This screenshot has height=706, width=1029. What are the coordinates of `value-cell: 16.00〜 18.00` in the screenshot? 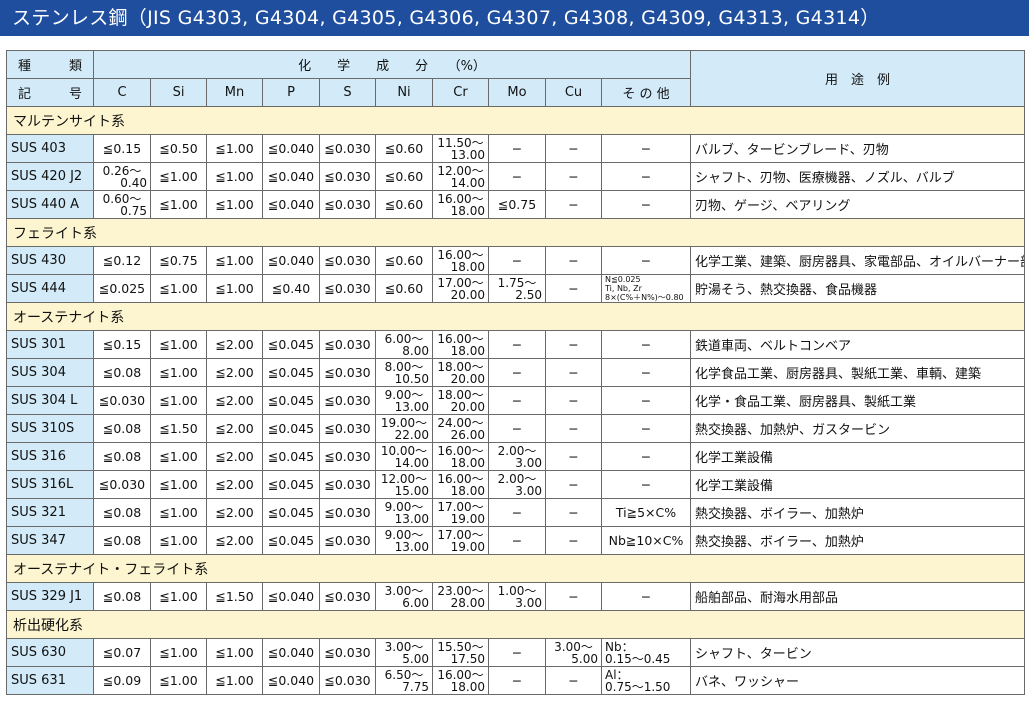 It's located at (460, 456).